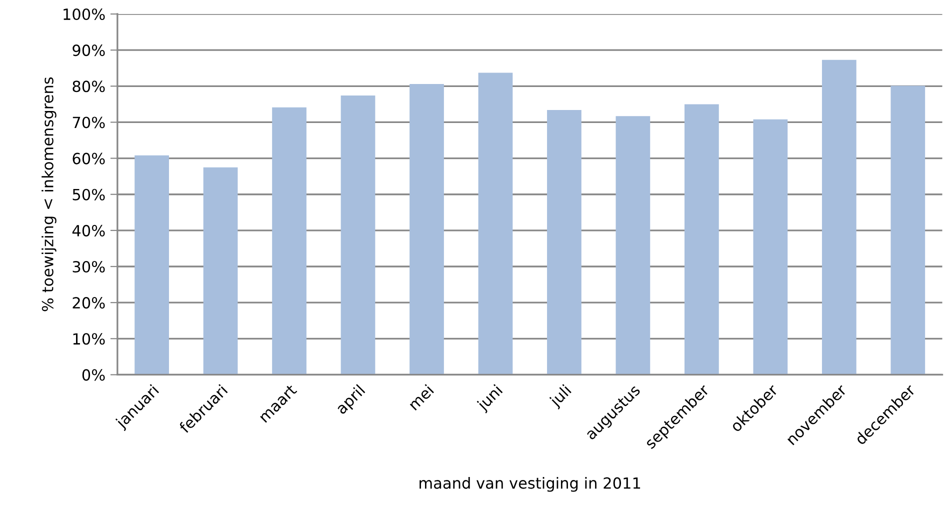  I want to click on y-tick-label: 70%, so click(88, 122).